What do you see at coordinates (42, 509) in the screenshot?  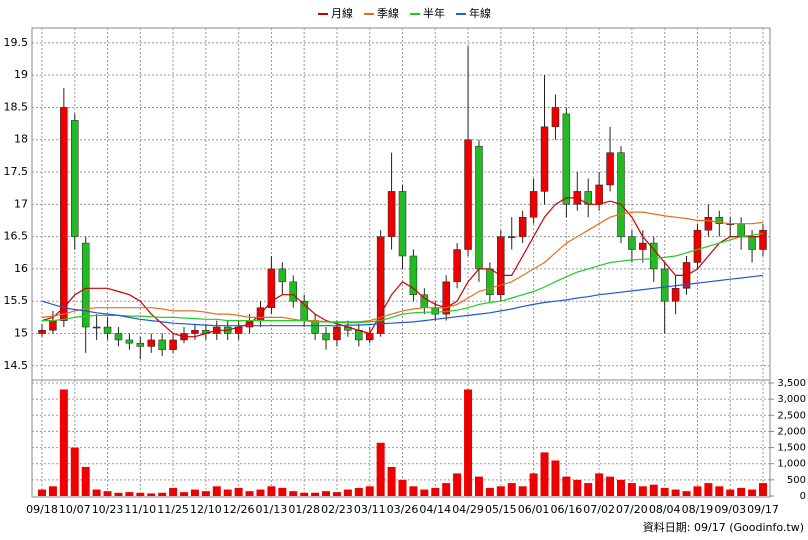 I see `x-tick-label: 09/18` at bounding box center [42, 509].